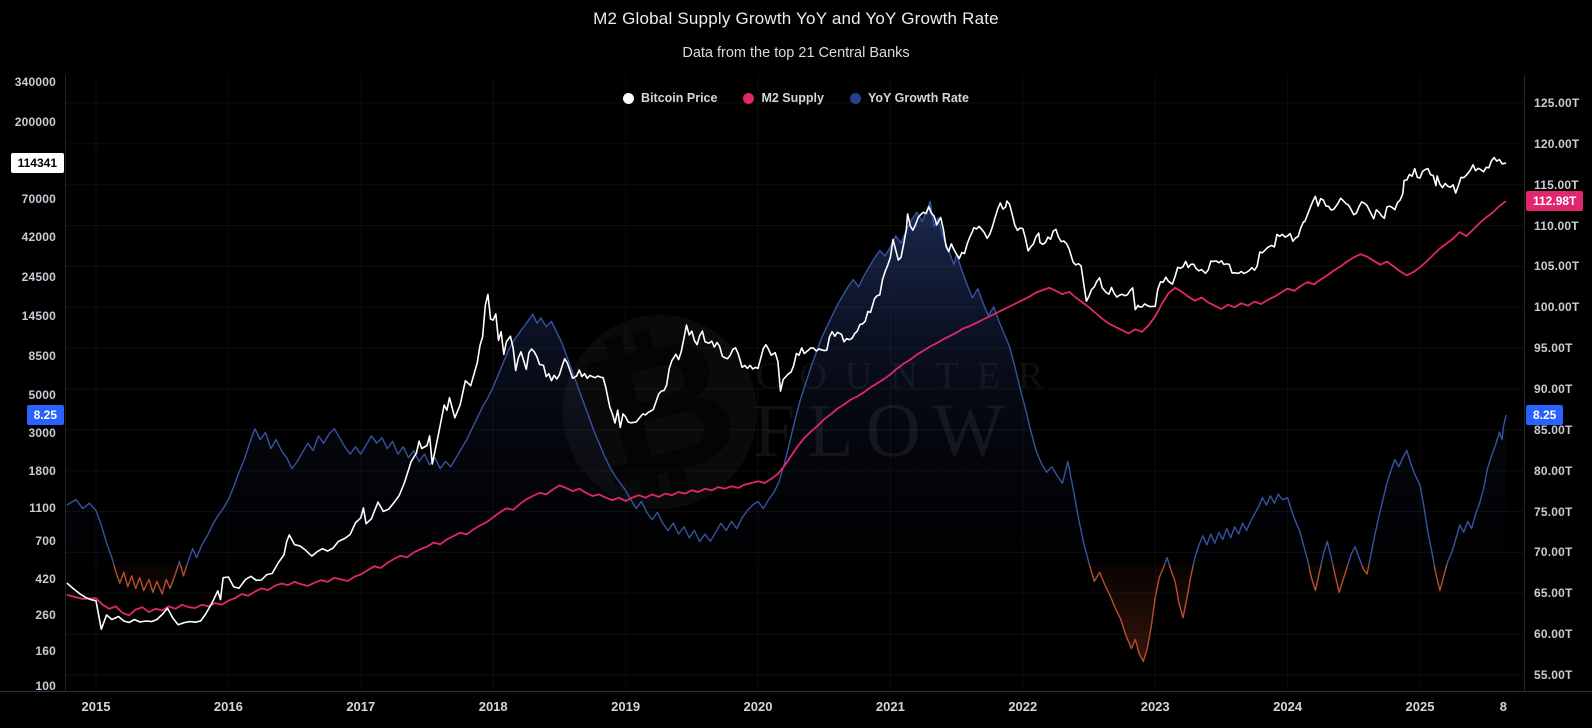 This screenshot has height=728, width=1592. What do you see at coordinates (1545, 415) in the screenshot?
I see `yoy-rate-badge-right: 8.25` at bounding box center [1545, 415].